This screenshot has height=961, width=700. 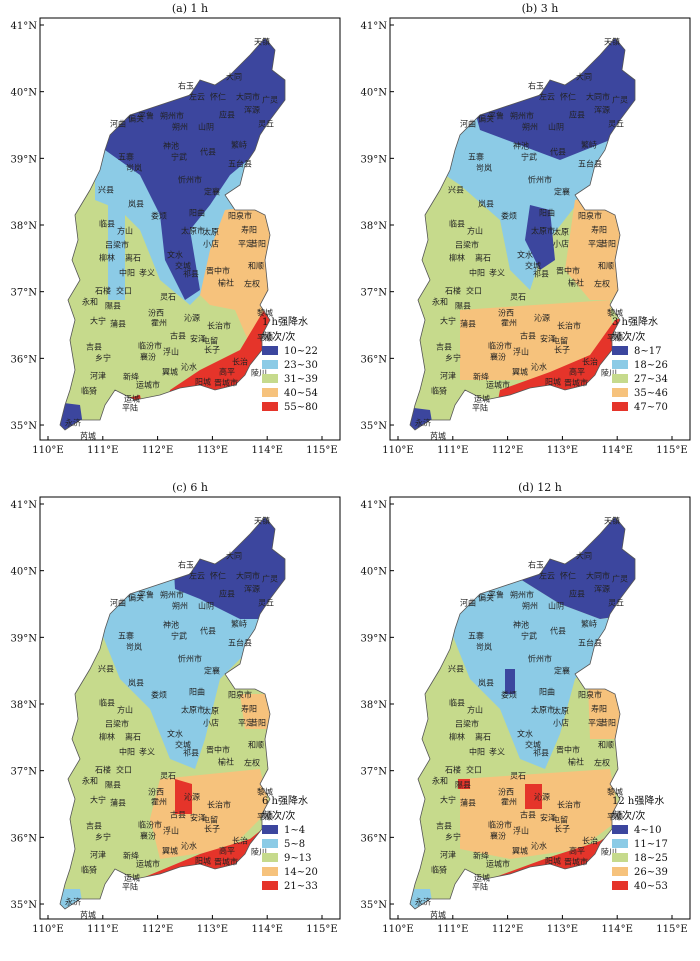 What do you see at coordinates (259, 852) in the screenshot?
I see `place-label: 陵川` at bounding box center [259, 852].